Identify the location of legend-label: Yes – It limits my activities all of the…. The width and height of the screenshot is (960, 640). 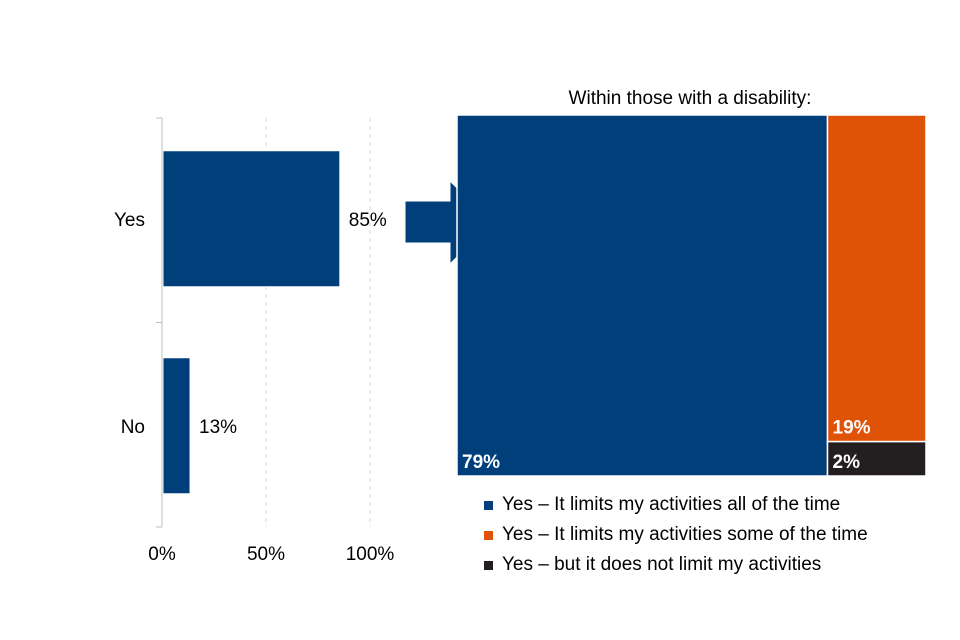
(671, 504).